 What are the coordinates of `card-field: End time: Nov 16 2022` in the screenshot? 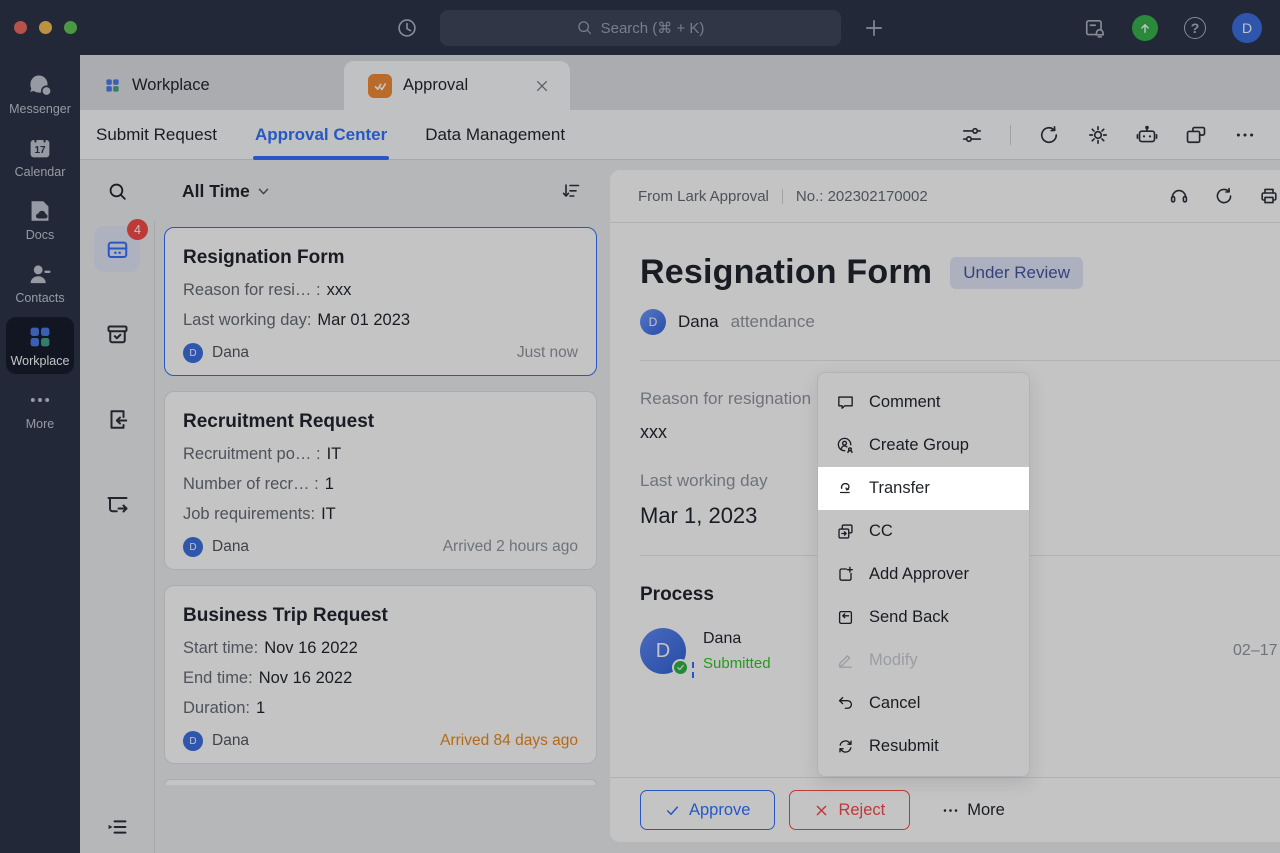 It's located at (268, 678).